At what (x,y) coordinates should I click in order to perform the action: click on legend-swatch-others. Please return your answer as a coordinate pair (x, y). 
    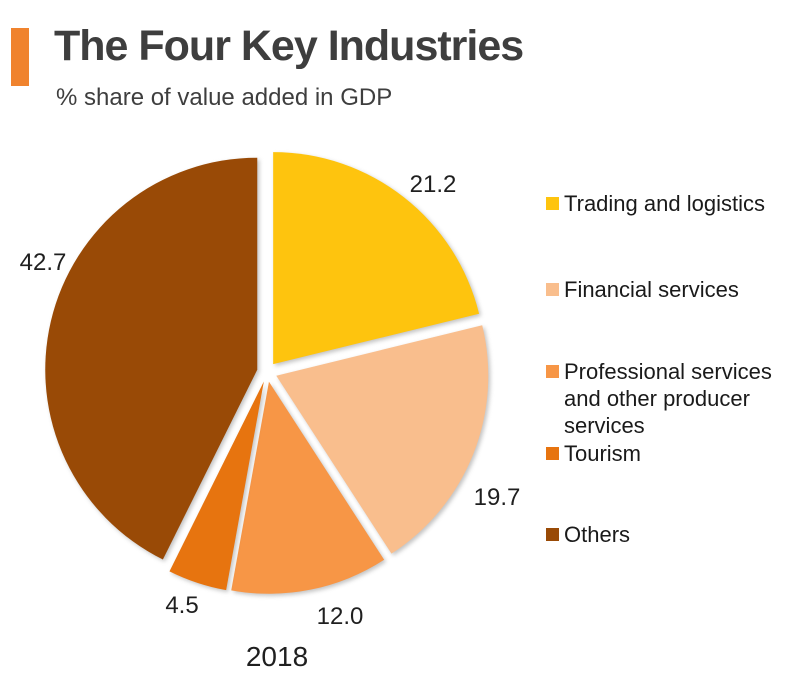
    Looking at the image, I should click on (552, 534).